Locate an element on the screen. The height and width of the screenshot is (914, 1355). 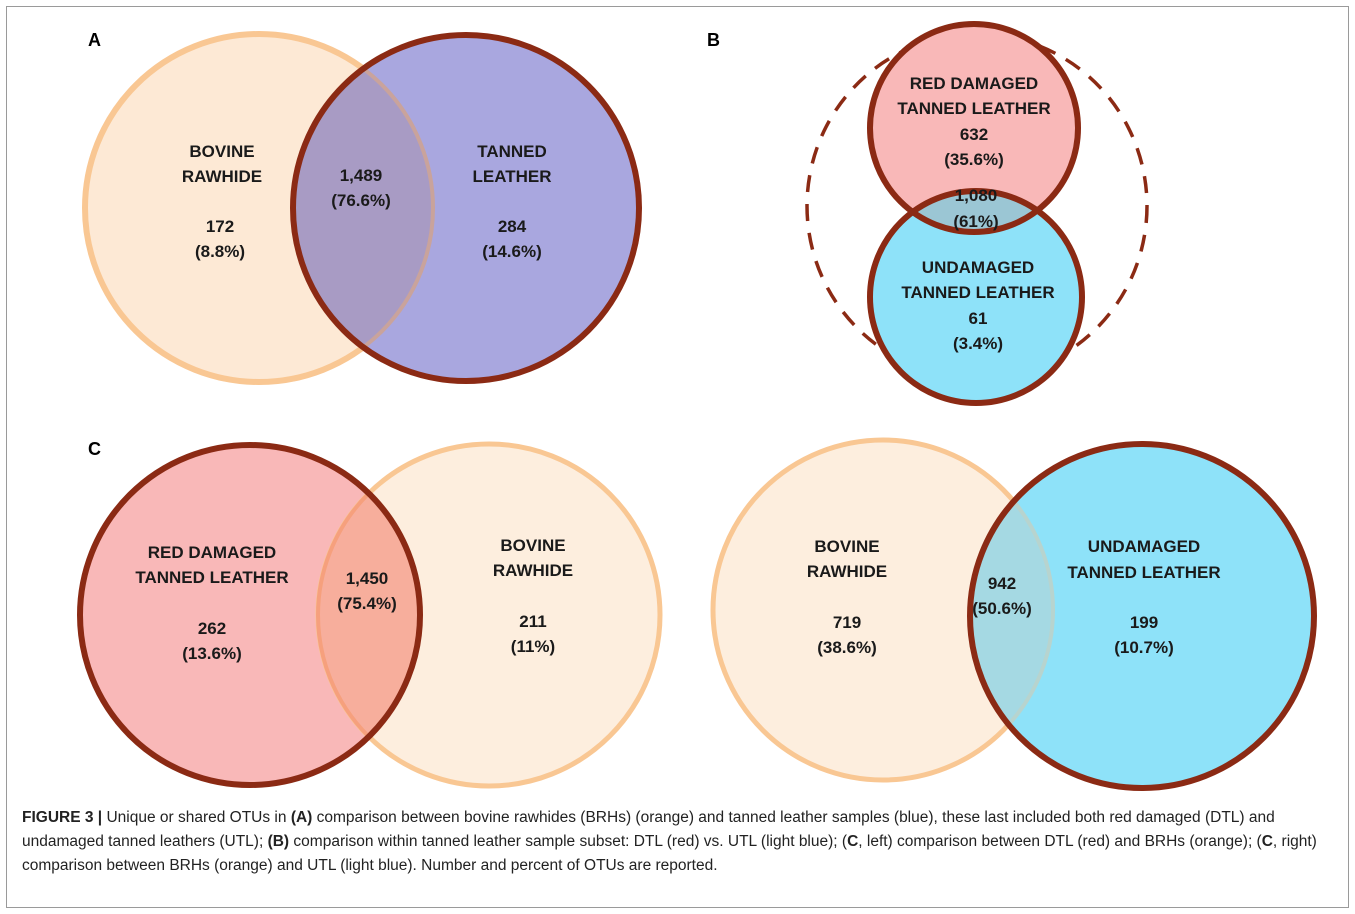
panel-a-leather-label-2: LEATHER is located at coordinates (511, 176).